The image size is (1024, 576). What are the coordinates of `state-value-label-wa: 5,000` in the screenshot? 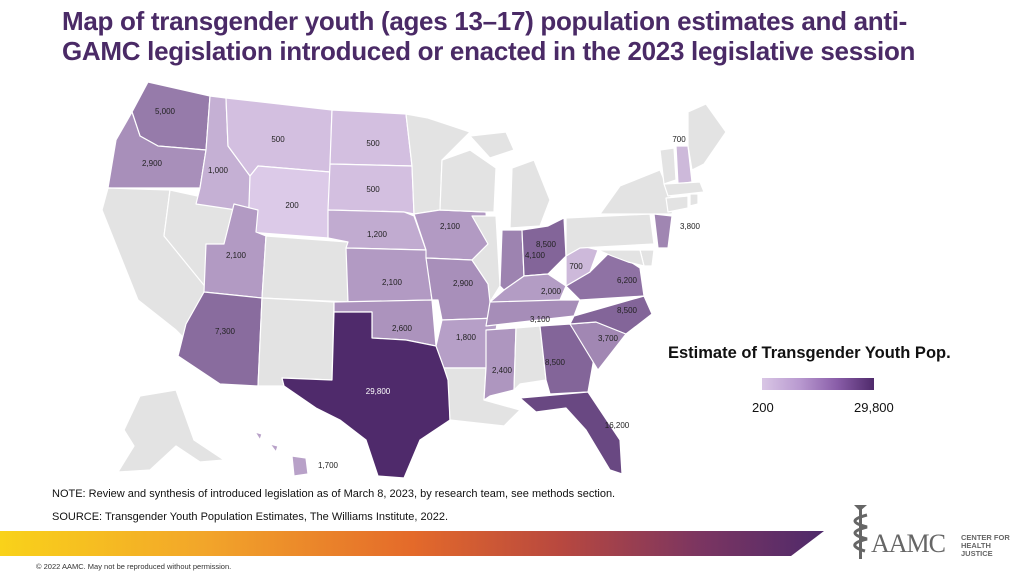 It's located at (165, 111).